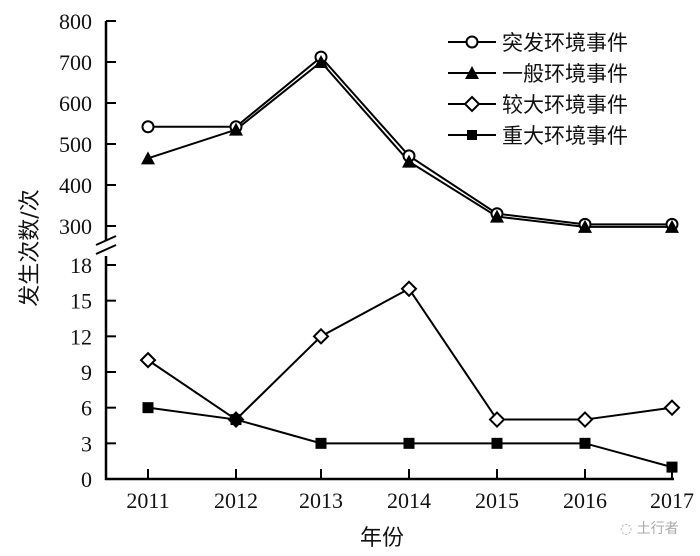  What do you see at coordinates (30, 248) in the screenshot?
I see `y-axis-label: 发生次数/次` at bounding box center [30, 248].